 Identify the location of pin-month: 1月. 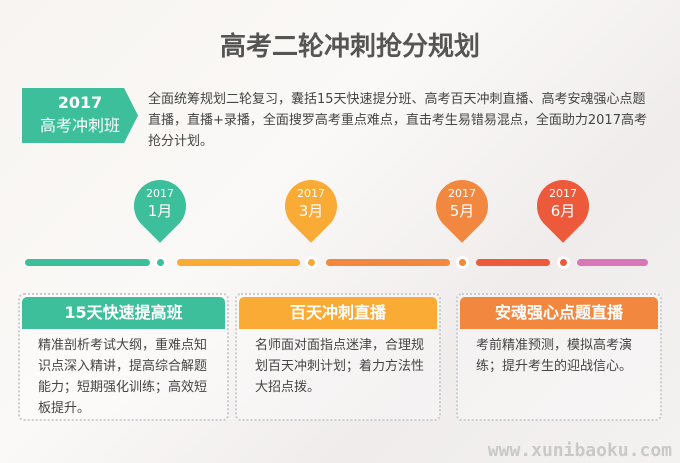
(160, 211).